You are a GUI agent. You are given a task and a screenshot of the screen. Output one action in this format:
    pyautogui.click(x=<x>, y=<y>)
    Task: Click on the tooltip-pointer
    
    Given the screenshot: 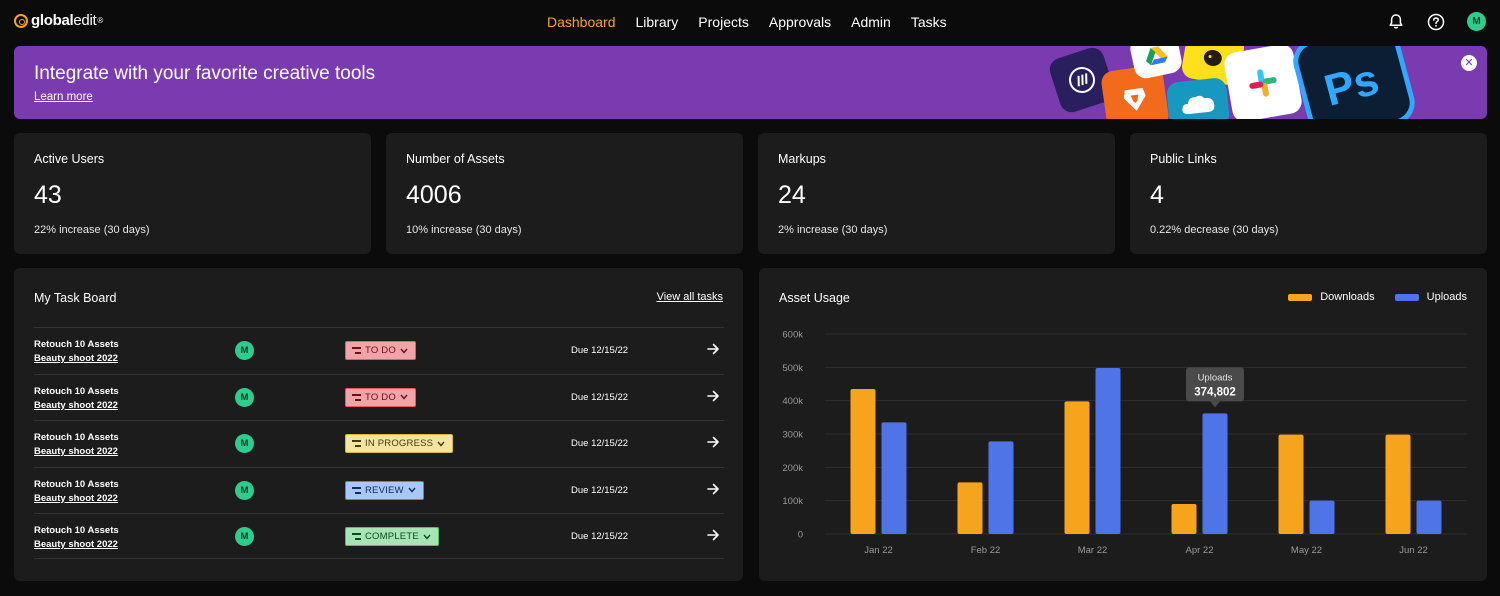 What is the action you would take?
    pyautogui.click(x=1215, y=404)
    